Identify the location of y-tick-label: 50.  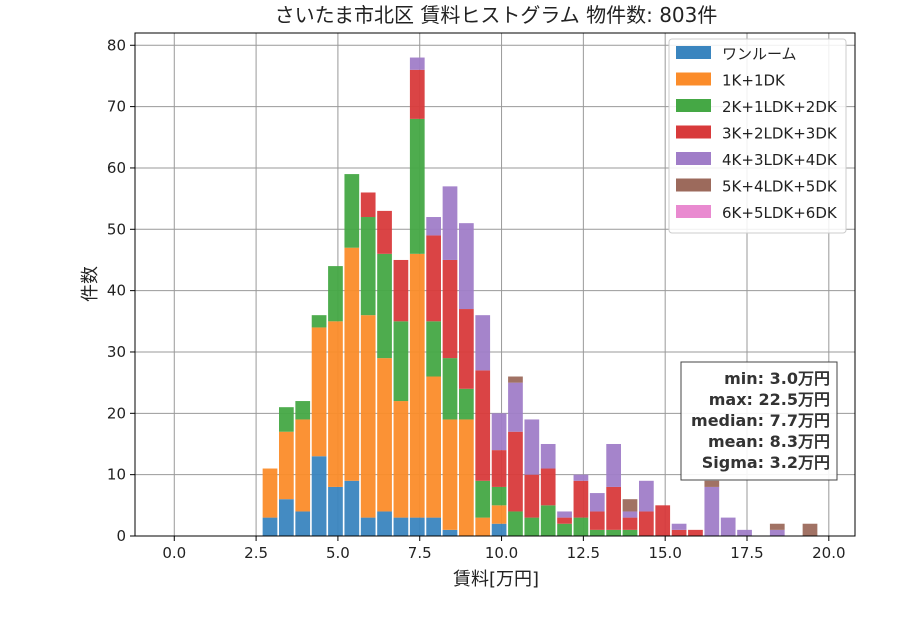
(116, 229).